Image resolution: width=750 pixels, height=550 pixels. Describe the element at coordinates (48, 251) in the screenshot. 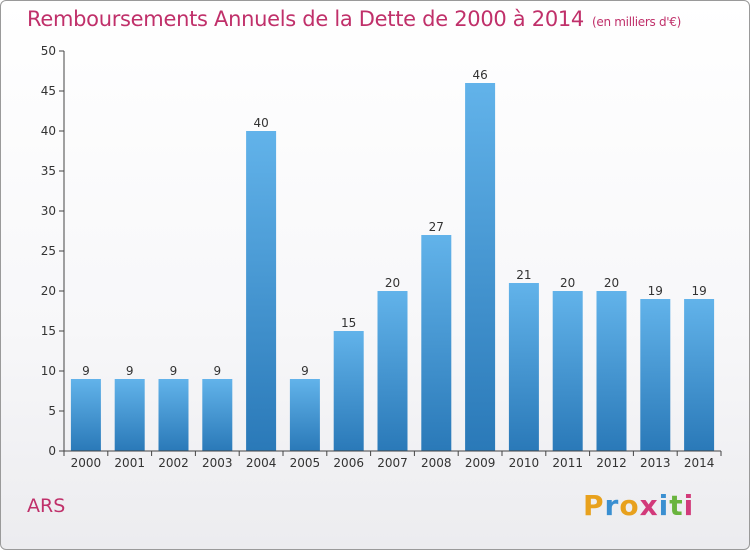

I see `y-tick-label: 25` at that location.